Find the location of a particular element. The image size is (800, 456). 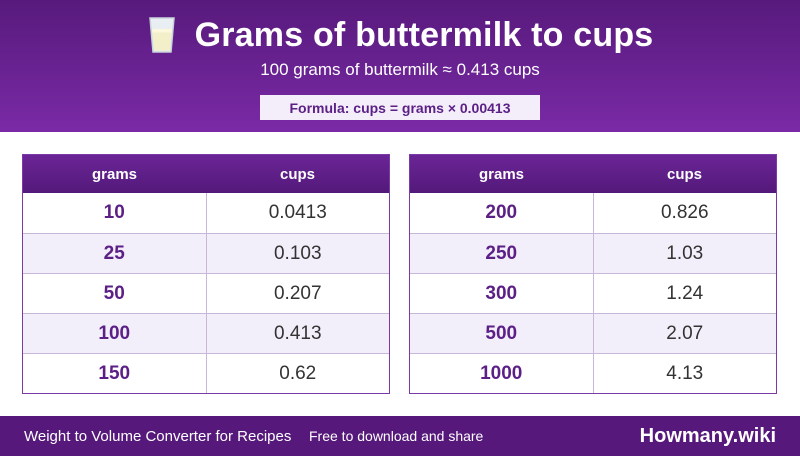

table-row: 200 0.826 is located at coordinates (593, 213).